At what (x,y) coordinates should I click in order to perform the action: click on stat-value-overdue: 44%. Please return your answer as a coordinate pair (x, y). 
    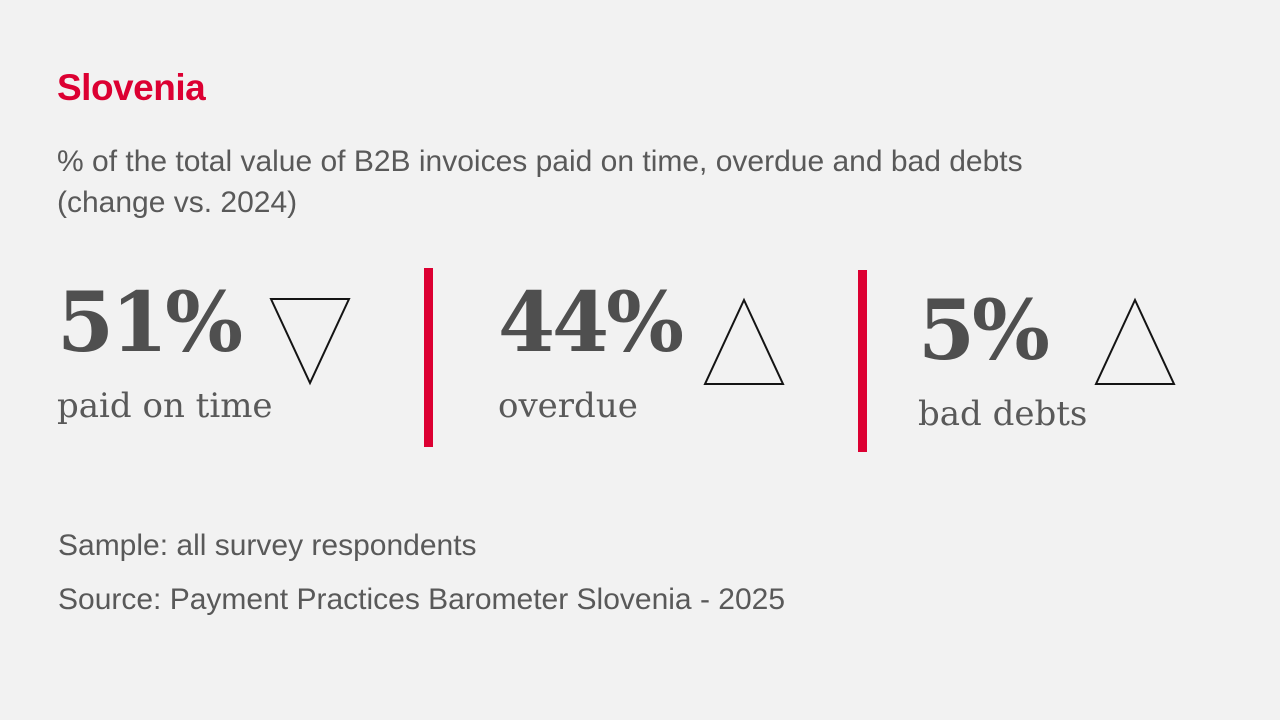
    Looking at the image, I should click on (591, 323).